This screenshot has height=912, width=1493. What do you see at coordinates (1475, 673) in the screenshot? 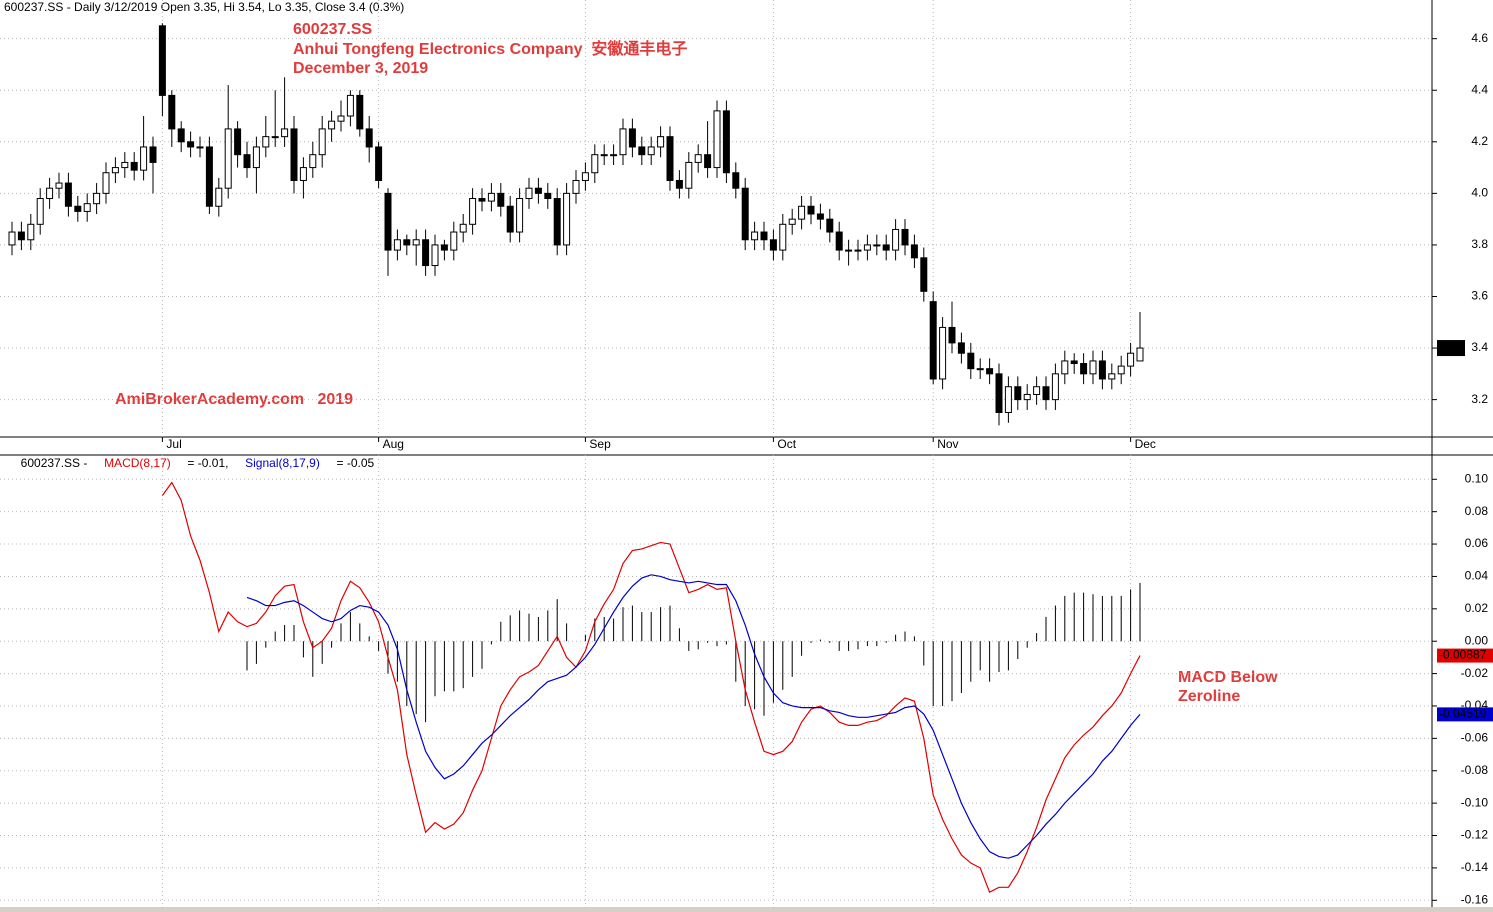
I see `y-tick-label: -0.02` at bounding box center [1475, 673].